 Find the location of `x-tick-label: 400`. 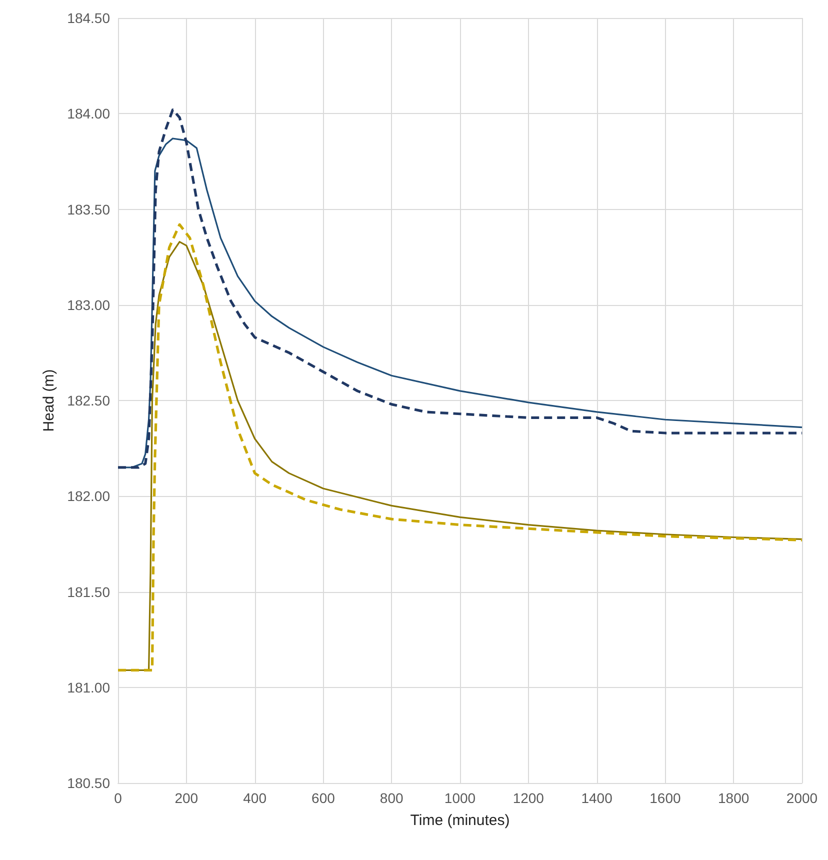

x-tick-label: 400 is located at coordinates (255, 798).